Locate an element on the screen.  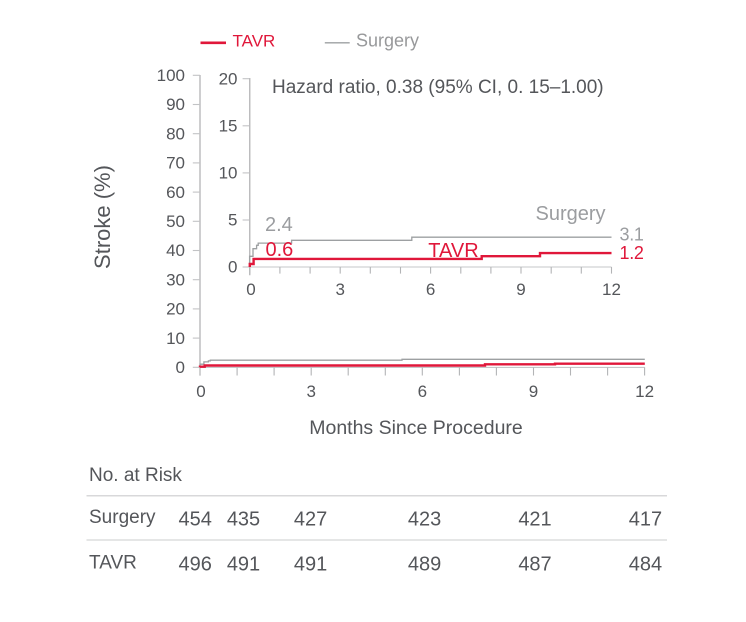
svg-text: 5 is located at coordinates (232, 220).